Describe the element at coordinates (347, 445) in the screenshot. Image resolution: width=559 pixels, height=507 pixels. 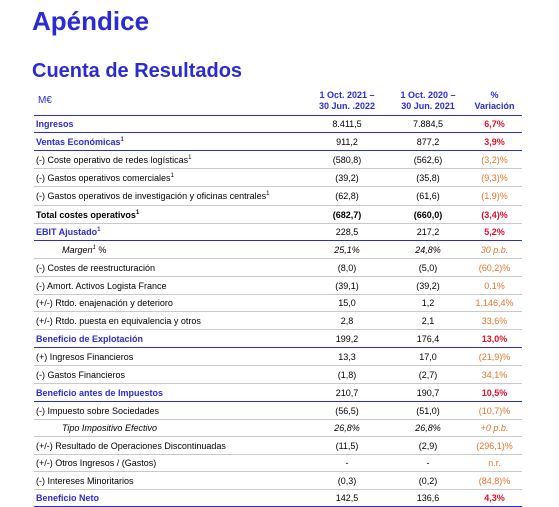
I see `current-value: (11,5)` at that location.